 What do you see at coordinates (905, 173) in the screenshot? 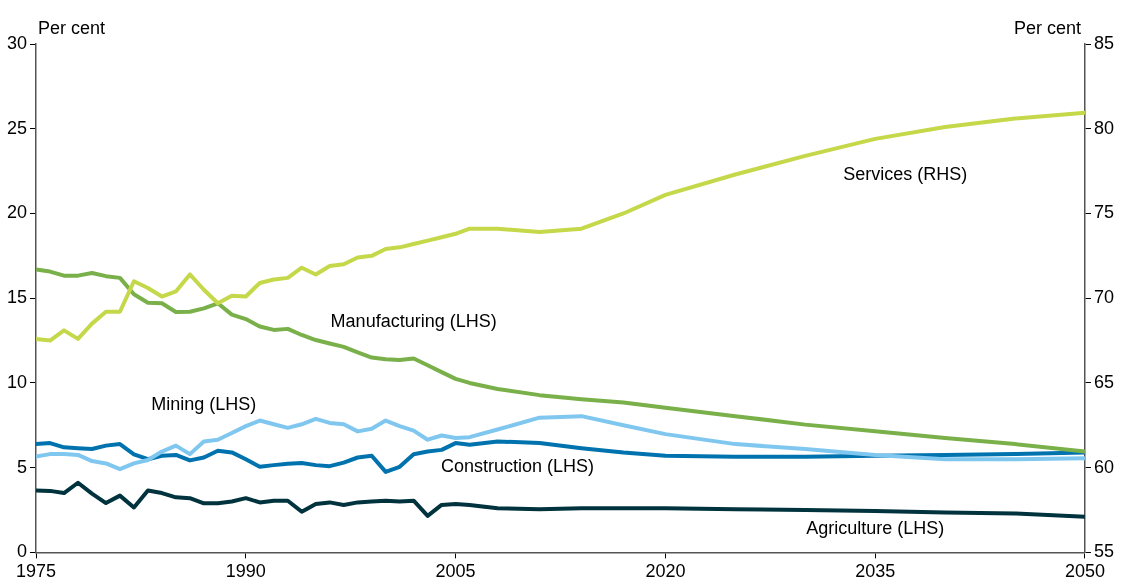
I see `series-label: Services (RHS)` at bounding box center [905, 173].